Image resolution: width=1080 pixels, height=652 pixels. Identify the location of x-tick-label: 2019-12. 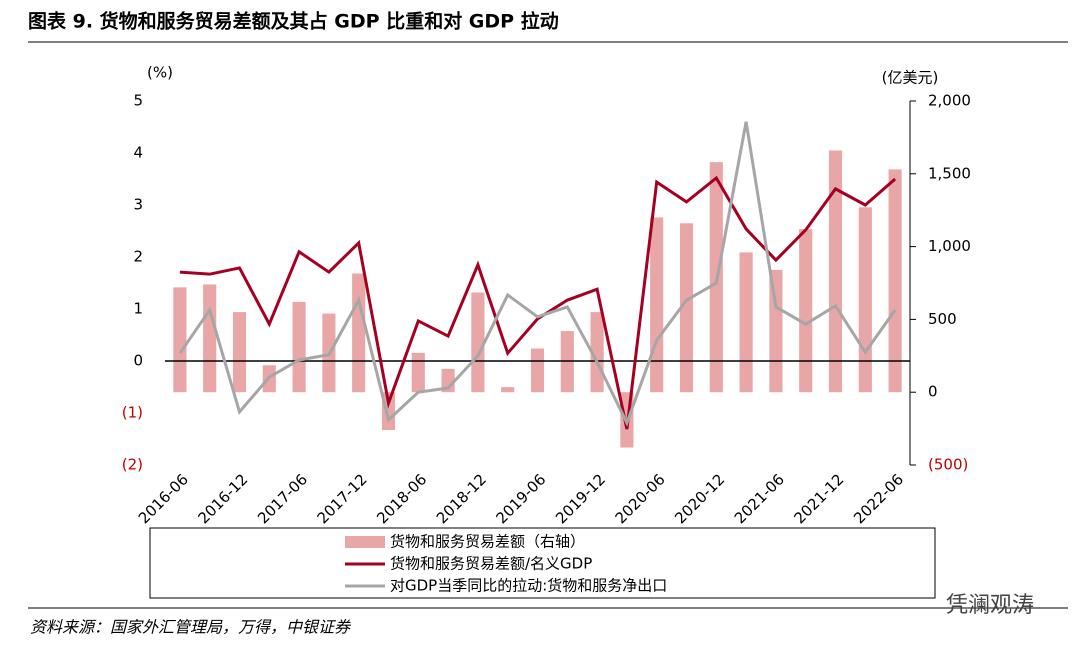
(580, 498).